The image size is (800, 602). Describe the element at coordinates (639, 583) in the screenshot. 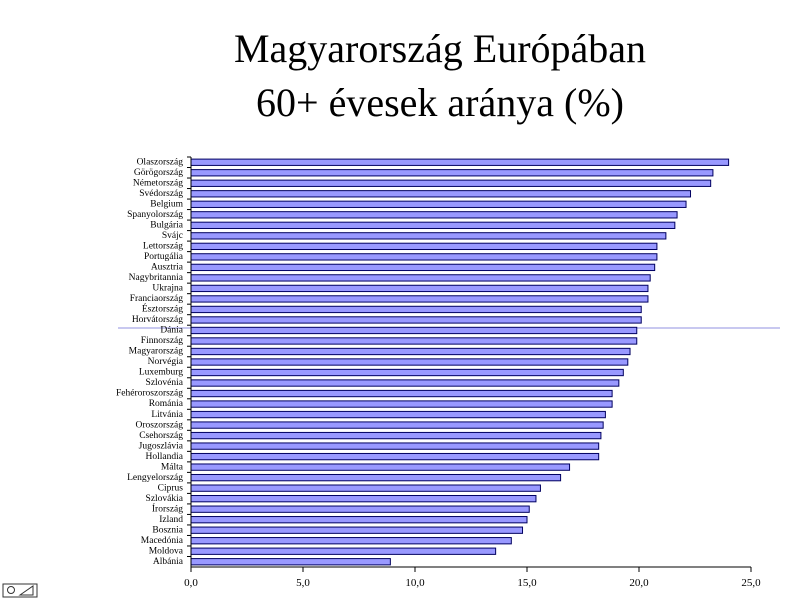

I see `x-tick-label: 20,0` at that location.